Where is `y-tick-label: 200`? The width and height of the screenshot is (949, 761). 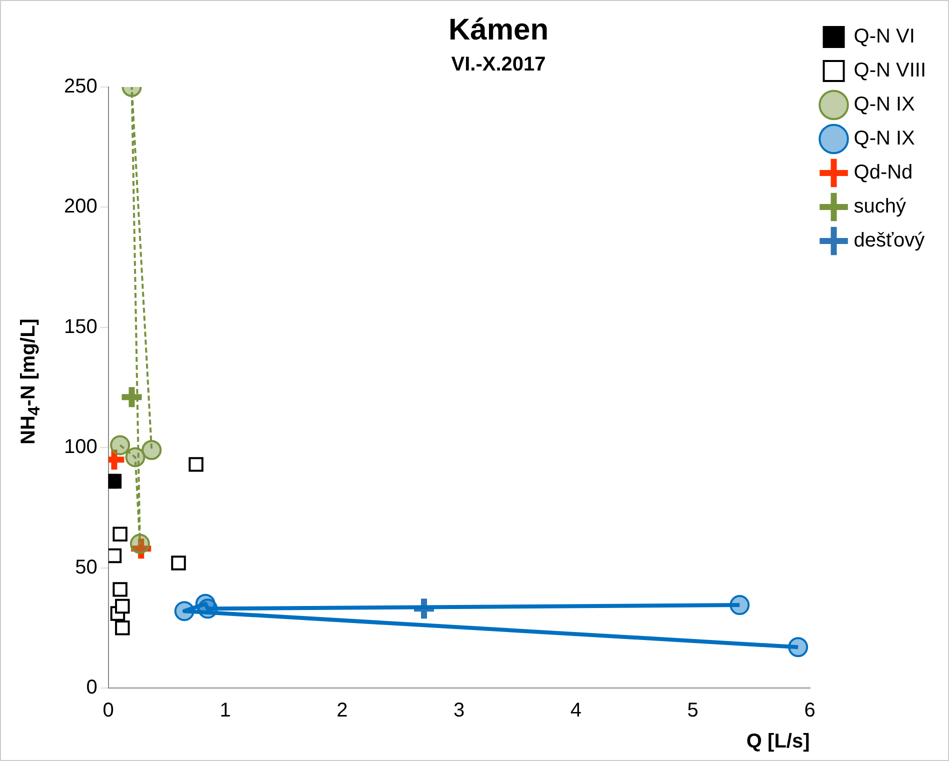 y-tick-label: 200 is located at coordinates (81, 207).